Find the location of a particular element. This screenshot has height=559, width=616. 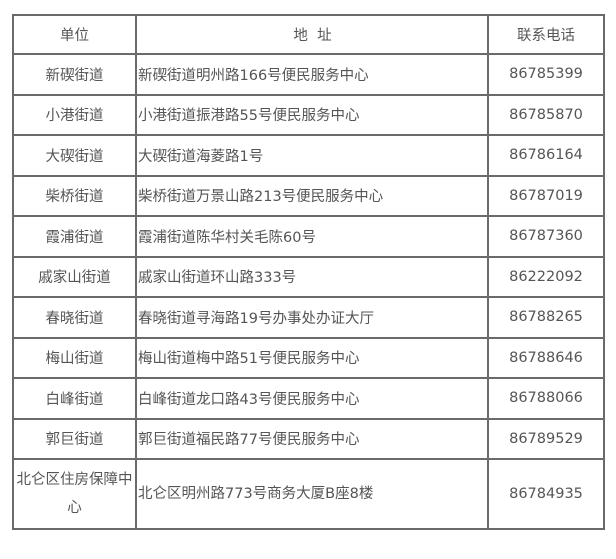

table-row: 北仑区住房保障中心 北仑区明州路773号商务大厦B座8楼 86784935 is located at coordinates (308, 494).